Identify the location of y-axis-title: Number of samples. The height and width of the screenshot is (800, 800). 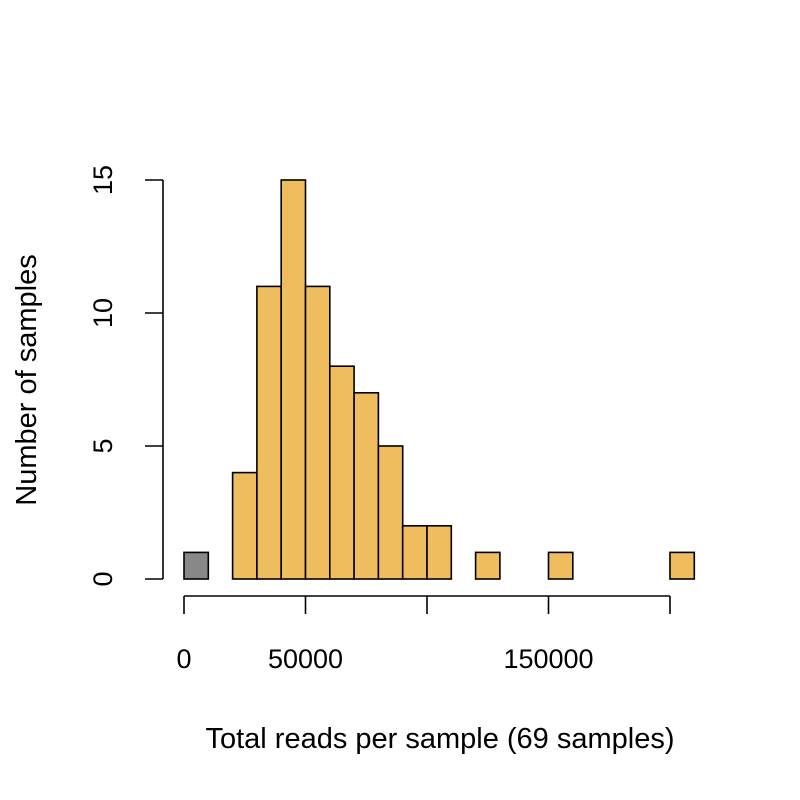
(27, 379).